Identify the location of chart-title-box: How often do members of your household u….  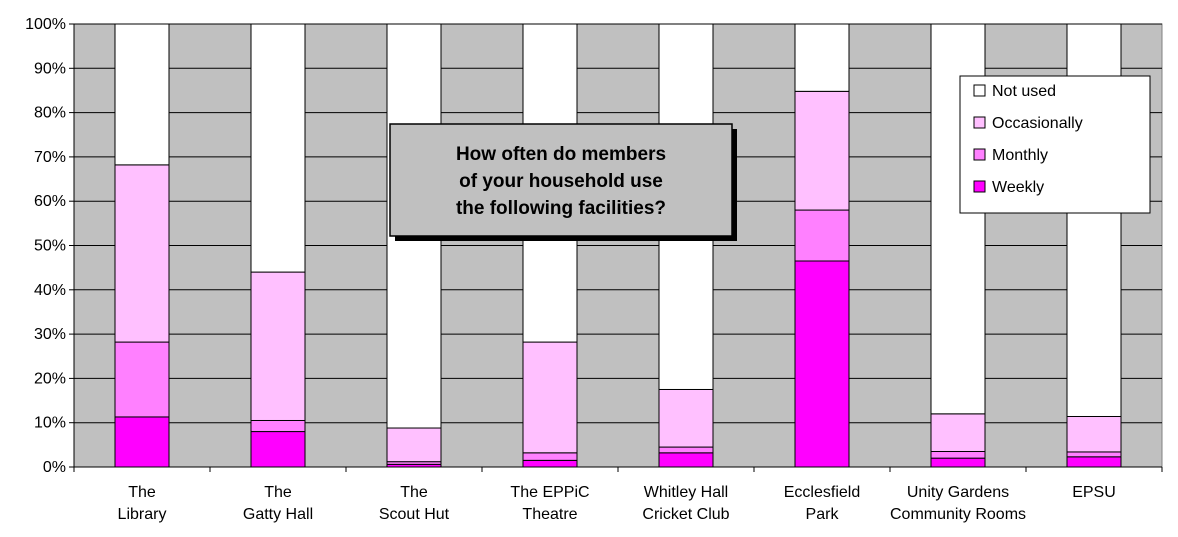
(563, 182).